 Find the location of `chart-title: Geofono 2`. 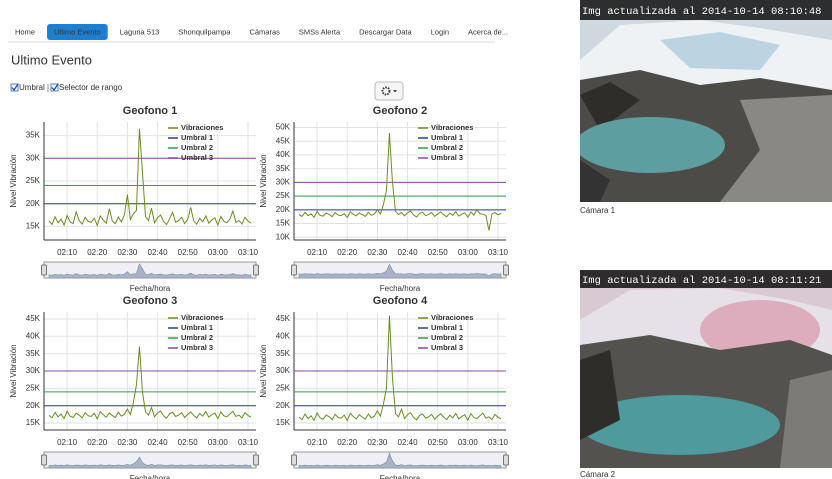

chart-title: Geofono 2 is located at coordinates (400, 111).